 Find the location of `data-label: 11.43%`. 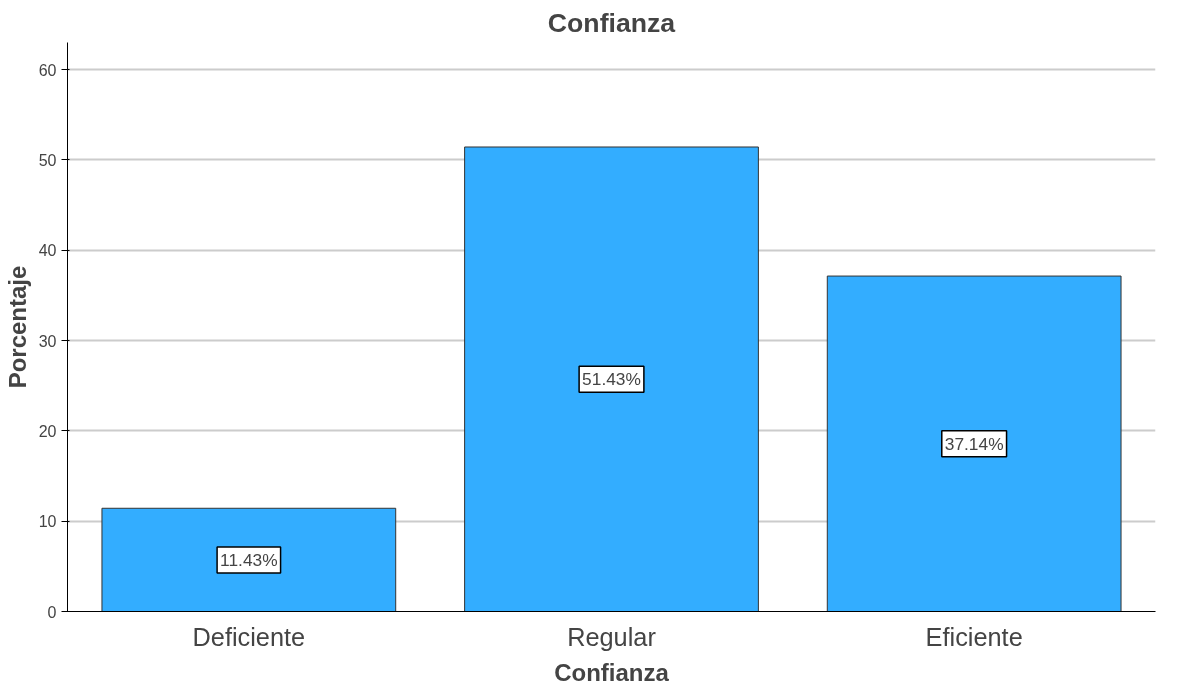

data-label: 11.43% is located at coordinates (249, 559).